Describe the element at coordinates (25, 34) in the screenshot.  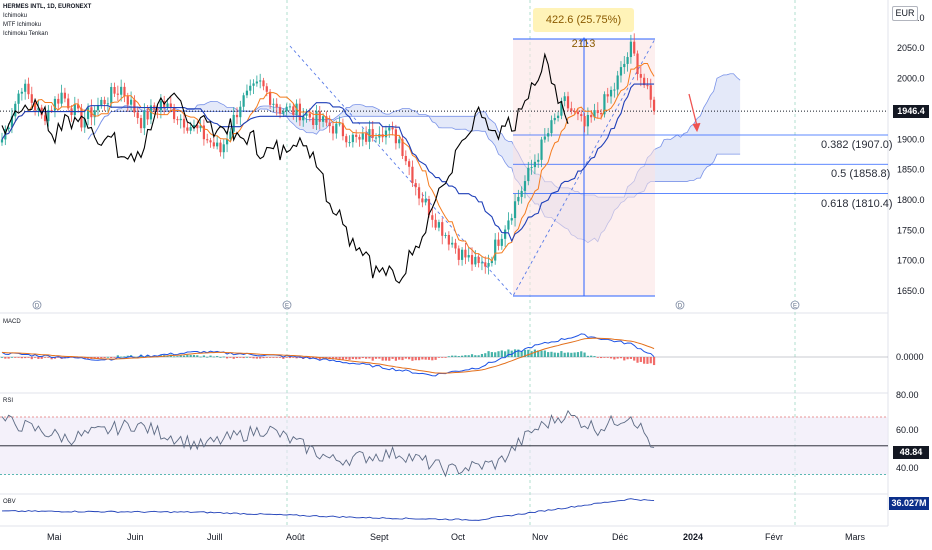
I see `indicator-ichimoku-tenkan: Ichimoku Tenkan` at that location.